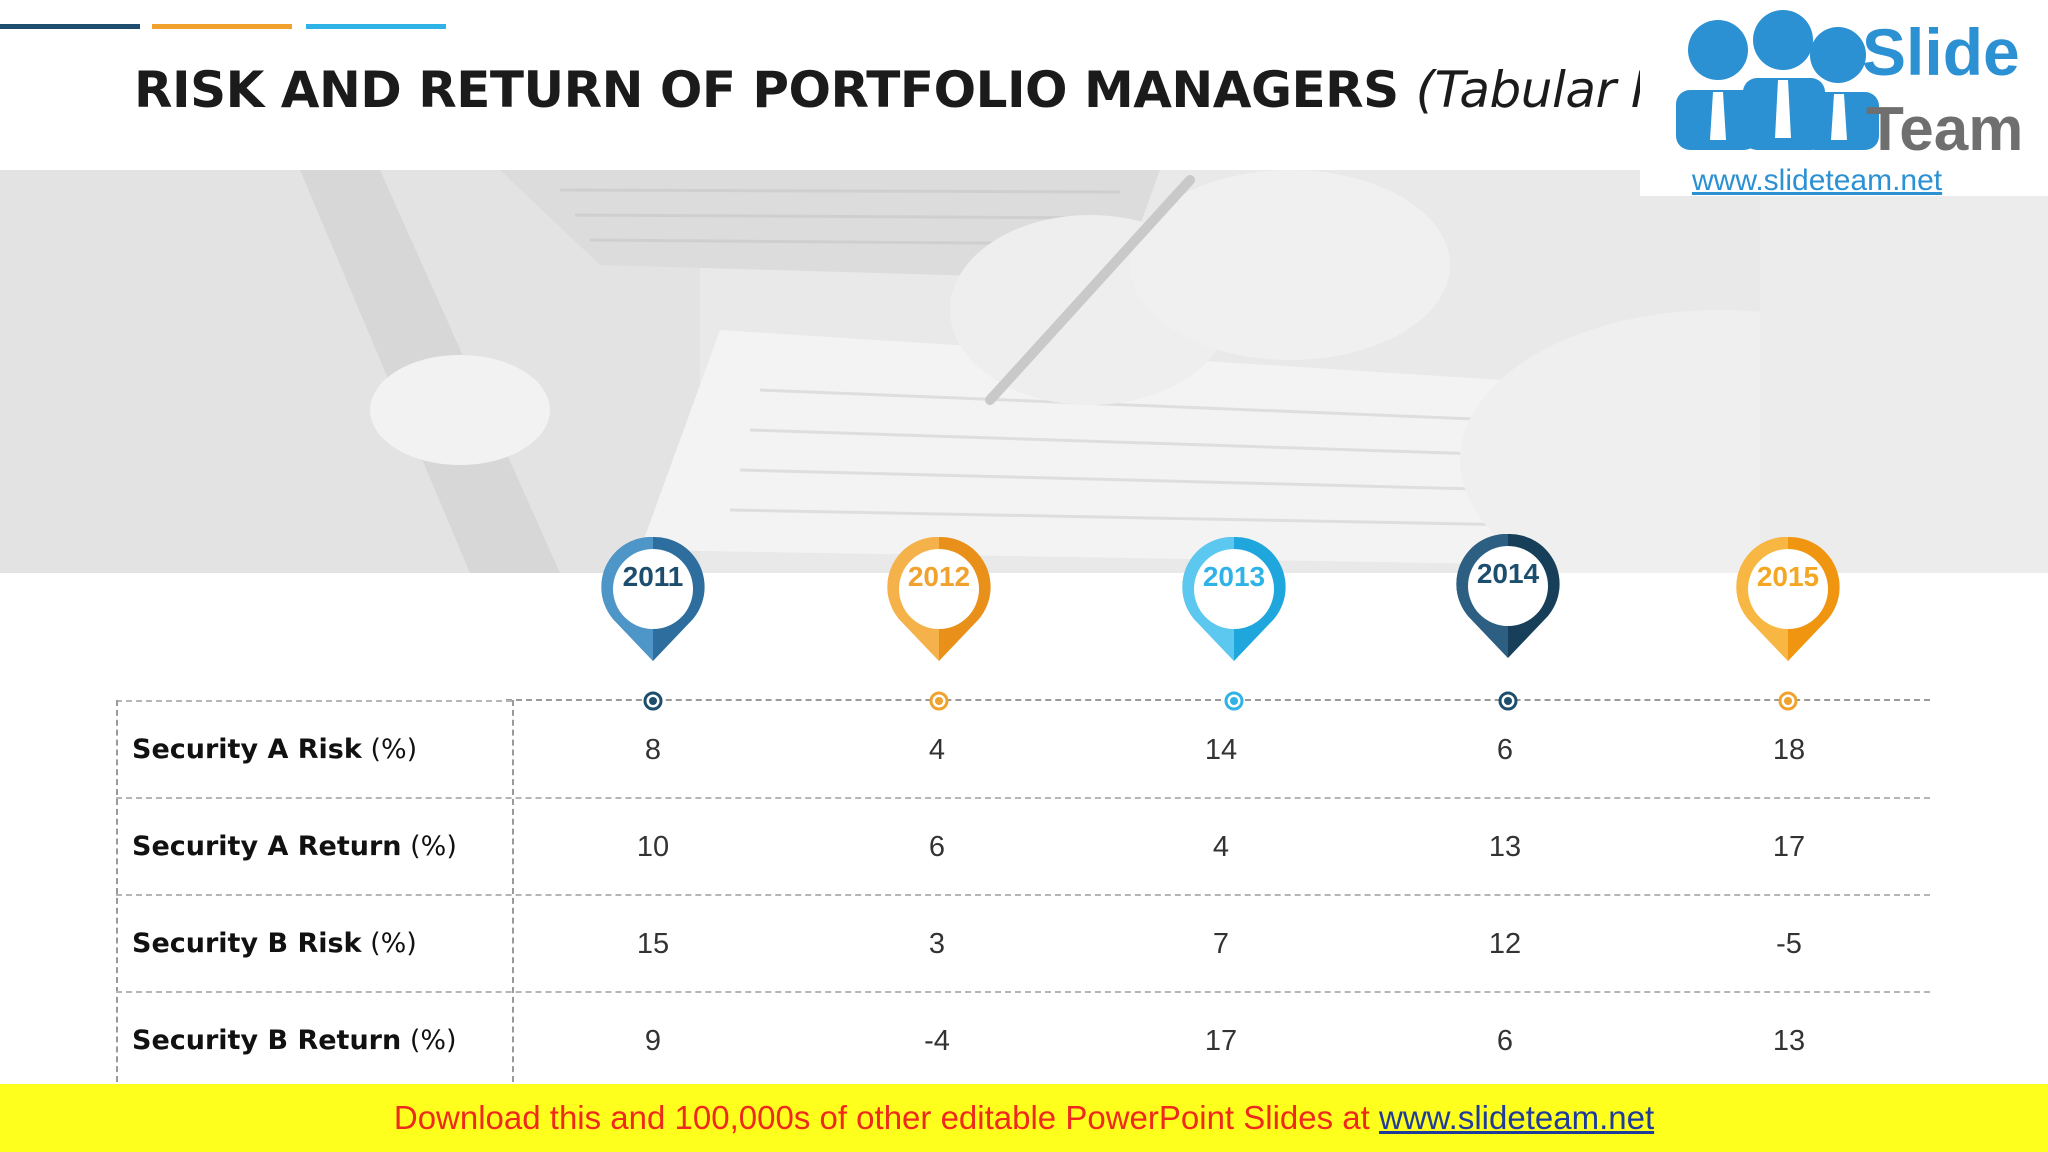 This screenshot has height=1152, width=2048. I want to click on table-cell: -4, so click(937, 1041).